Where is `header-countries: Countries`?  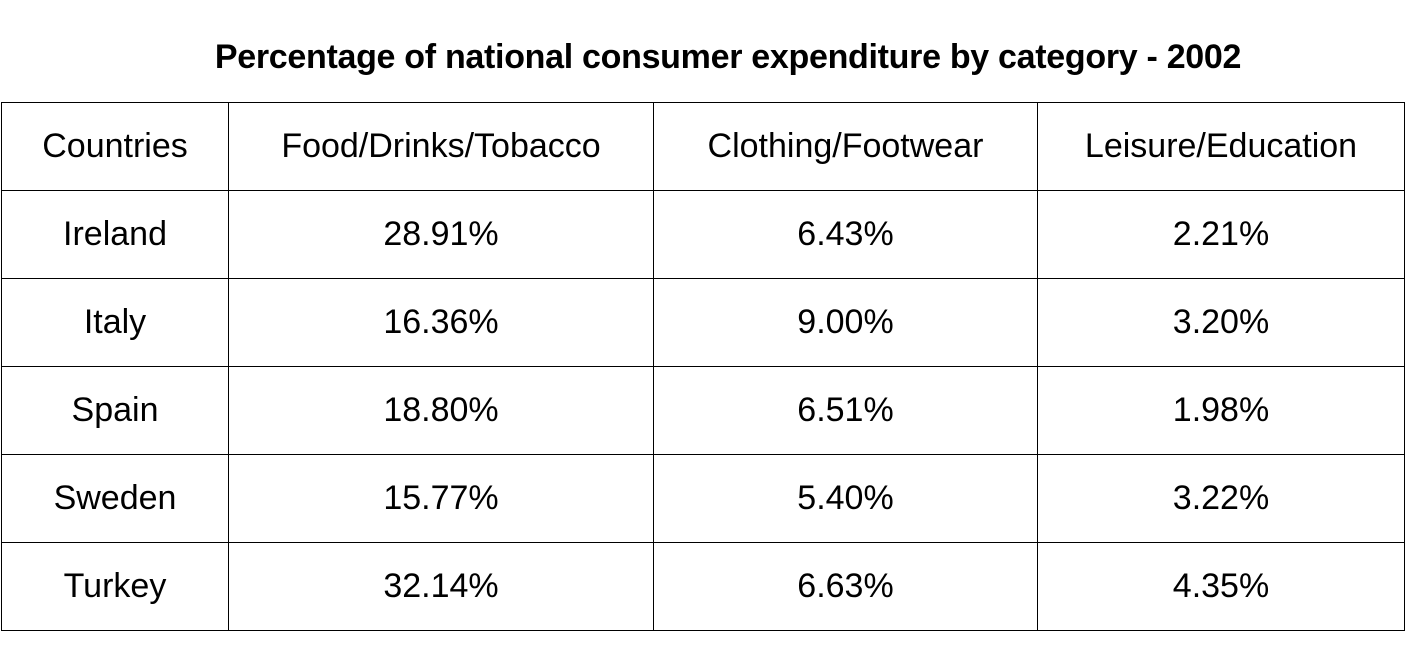 header-countries: Countries is located at coordinates (115, 146).